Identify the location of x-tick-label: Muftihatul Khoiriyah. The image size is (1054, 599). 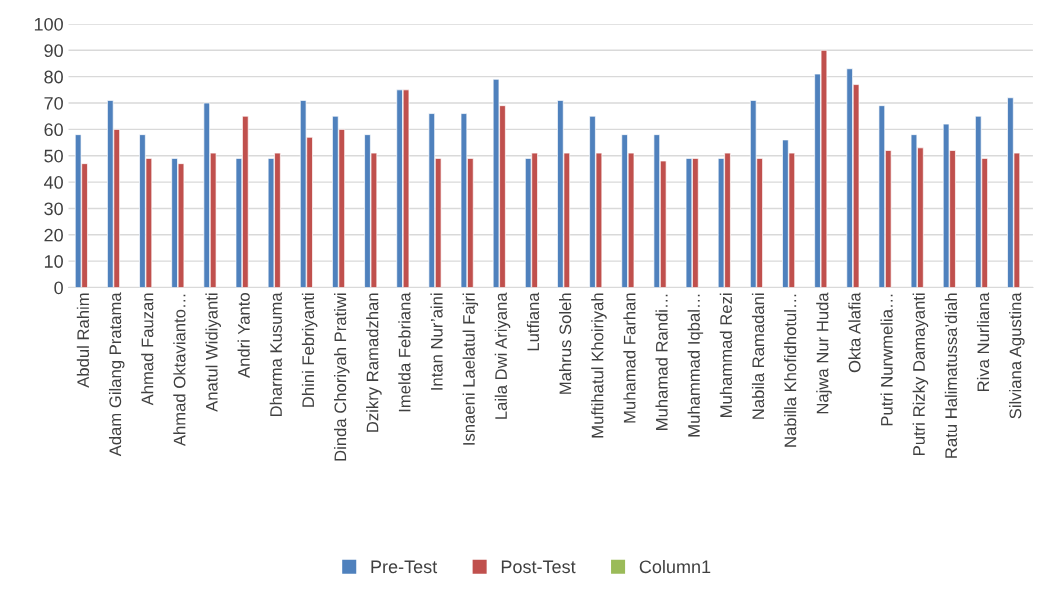
(599, 365).